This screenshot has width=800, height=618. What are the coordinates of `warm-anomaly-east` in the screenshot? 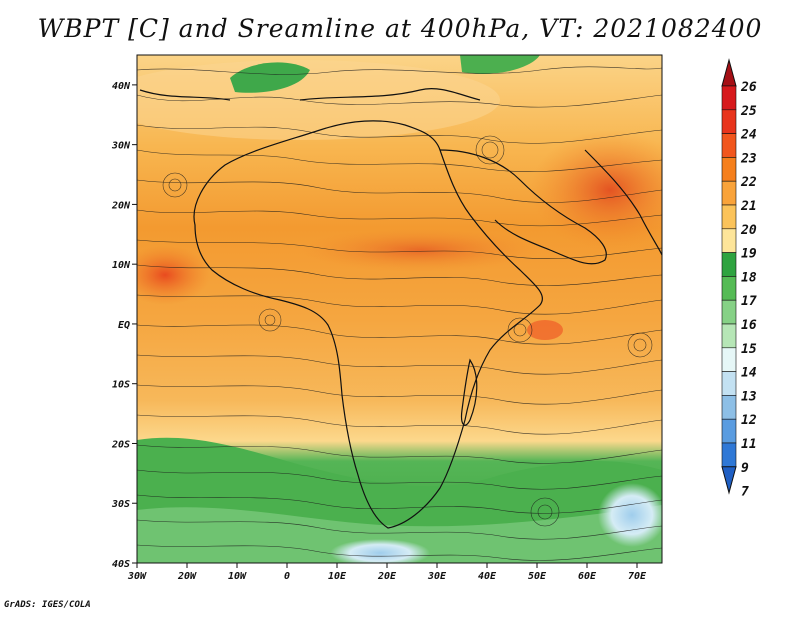 It's located at (596, 190).